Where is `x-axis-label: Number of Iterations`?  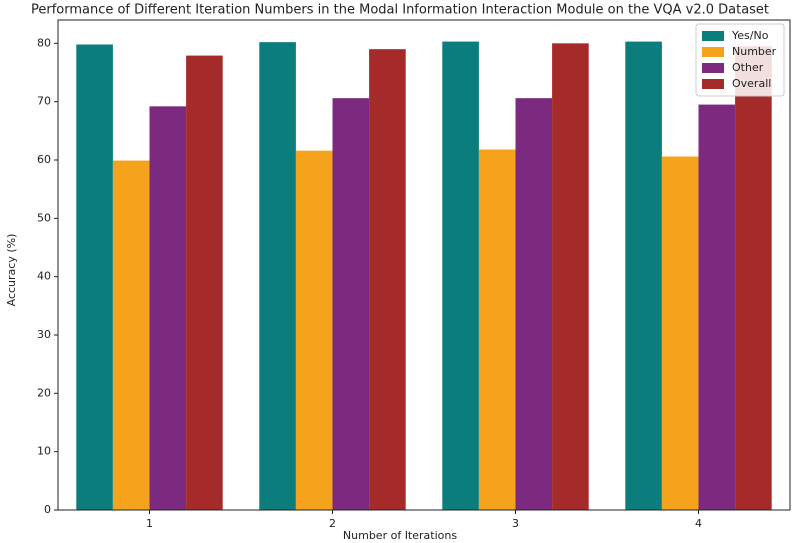 x-axis-label: Number of Iterations is located at coordinates (400, 535).